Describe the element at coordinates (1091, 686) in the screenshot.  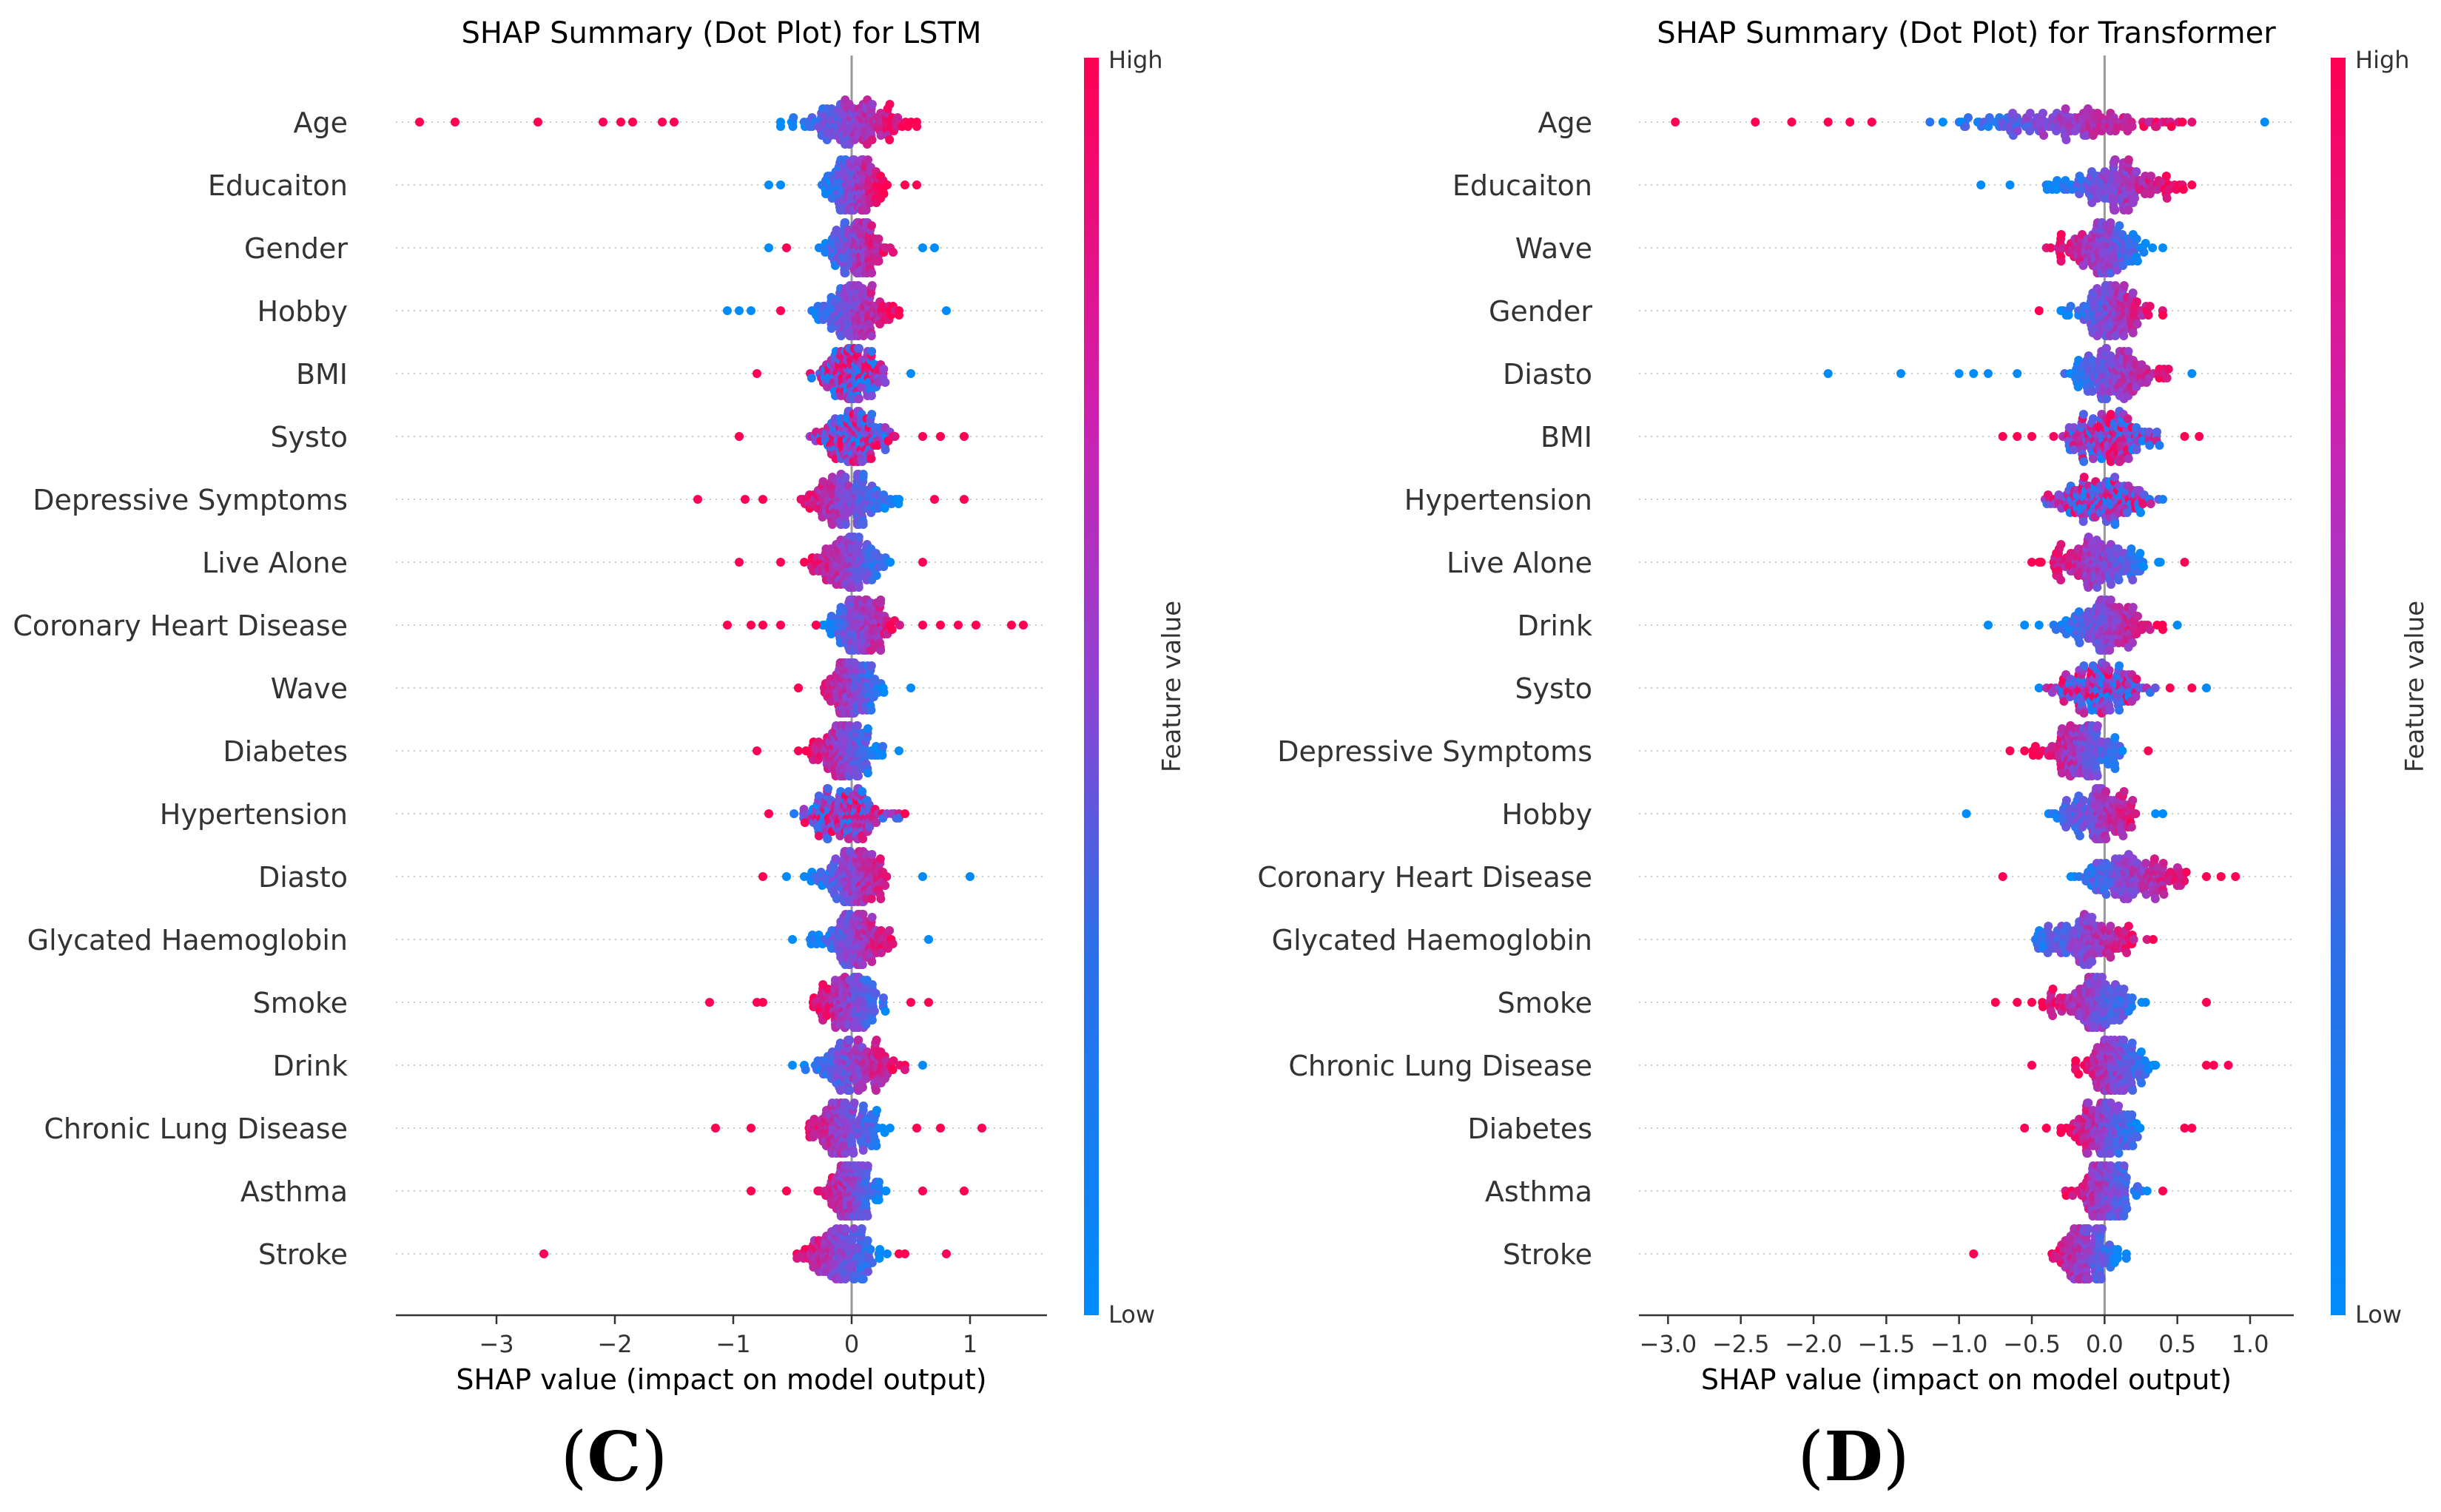
I see `colorbar` at that location.